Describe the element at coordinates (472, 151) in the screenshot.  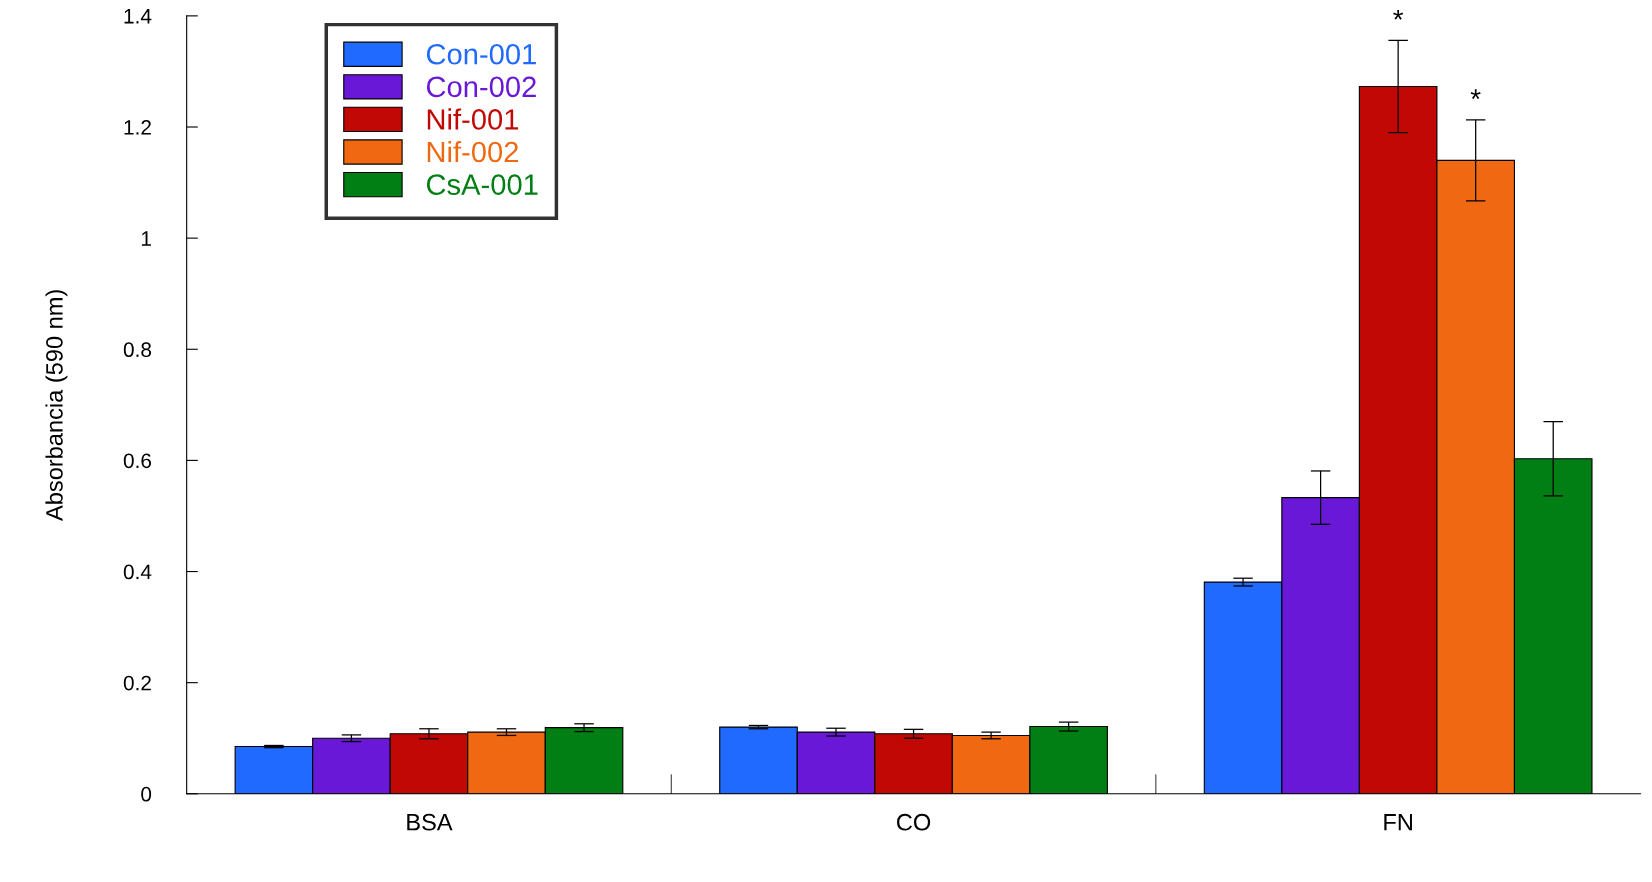
I see `legend-label: Nif-002` at that location.